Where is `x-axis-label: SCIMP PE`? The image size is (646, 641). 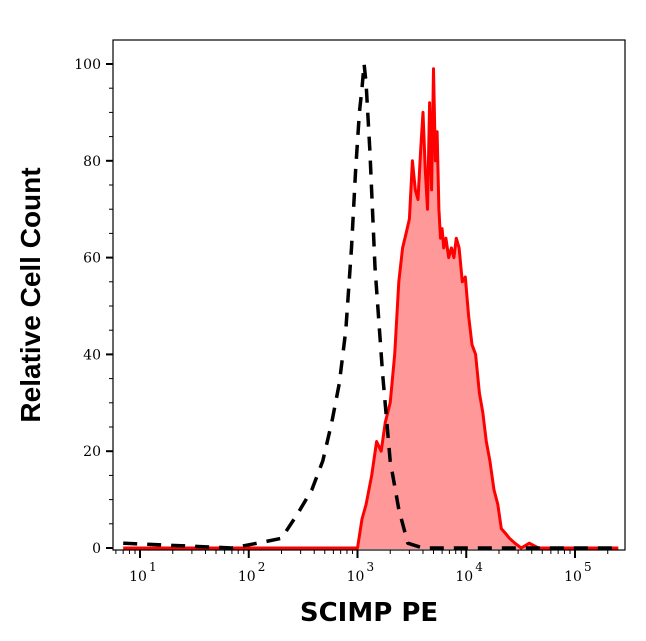 x-axis-label: SCIMP PE is located at coordinates (369, 613).